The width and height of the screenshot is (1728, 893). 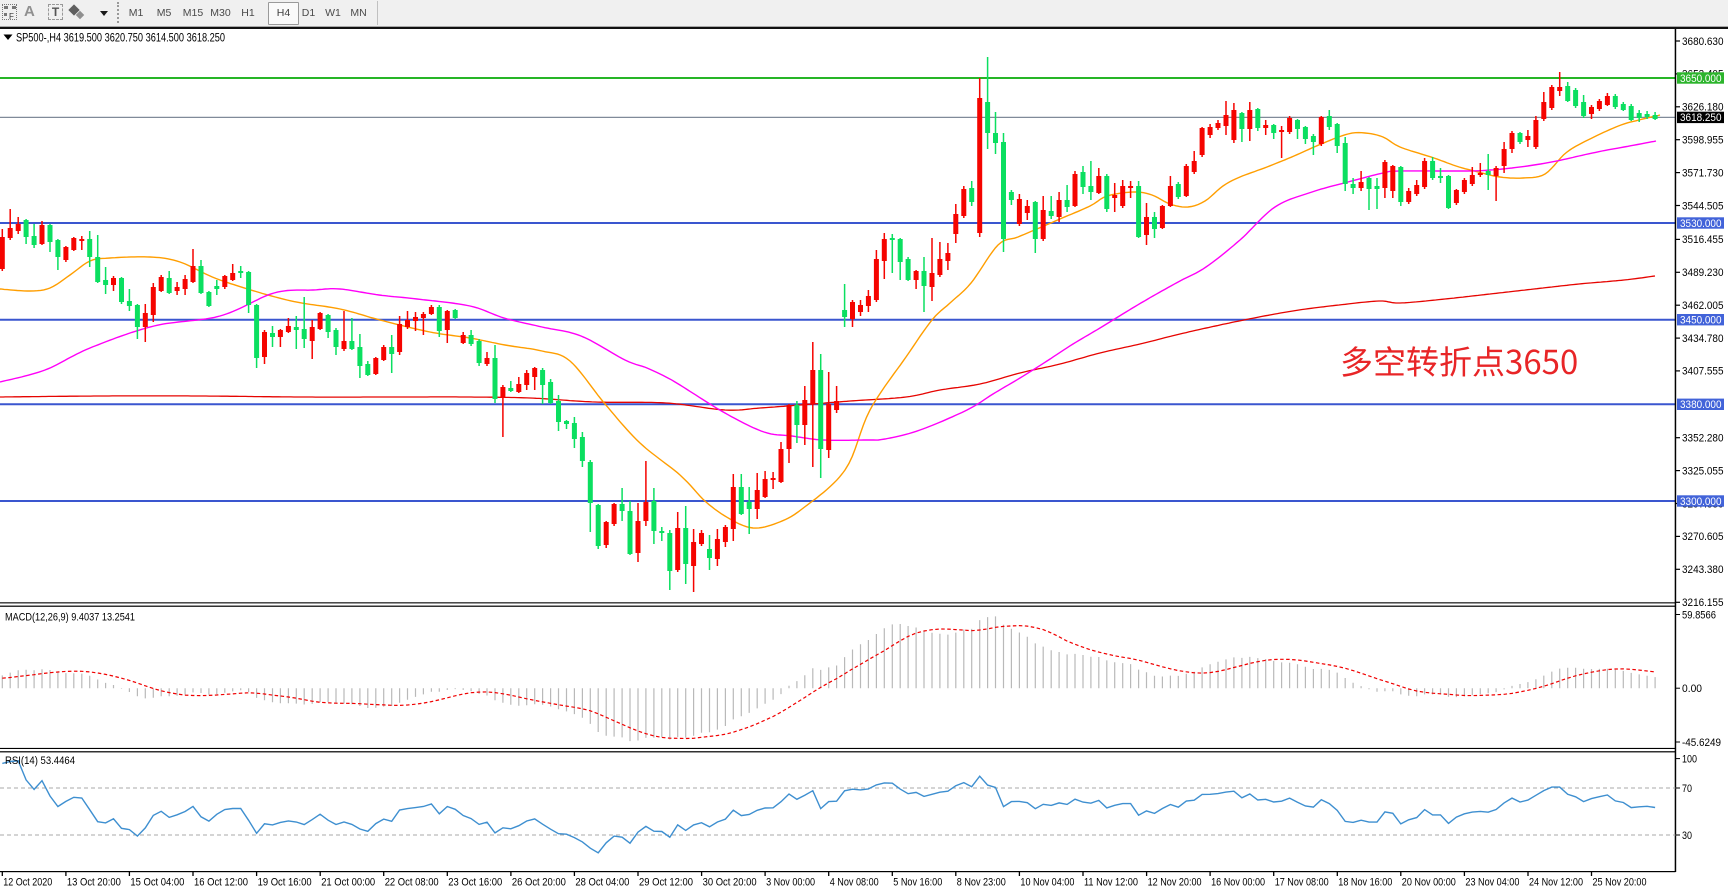 I want to click on svg-text: 3516.455, so click(x=1703, y=240).